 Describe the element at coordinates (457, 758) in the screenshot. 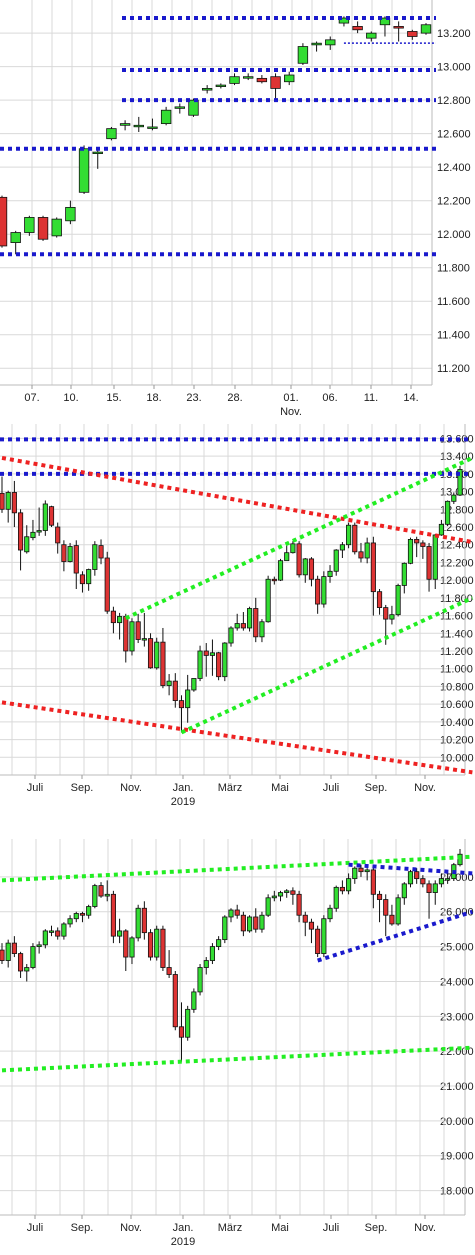

I see `y-tick-label: 10.000` at that location.